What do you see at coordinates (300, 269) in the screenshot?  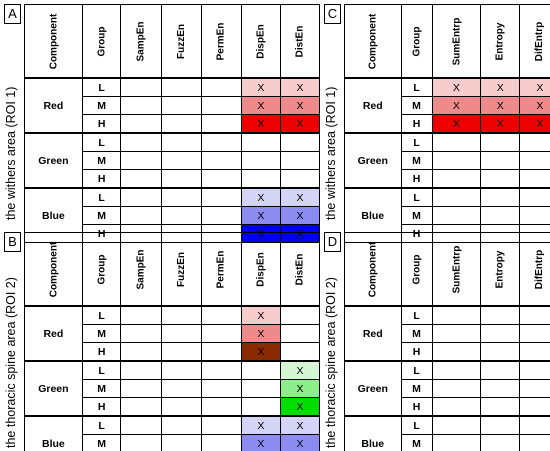 I see `column-header-label: DistEn` at bounding box center [300, 269].